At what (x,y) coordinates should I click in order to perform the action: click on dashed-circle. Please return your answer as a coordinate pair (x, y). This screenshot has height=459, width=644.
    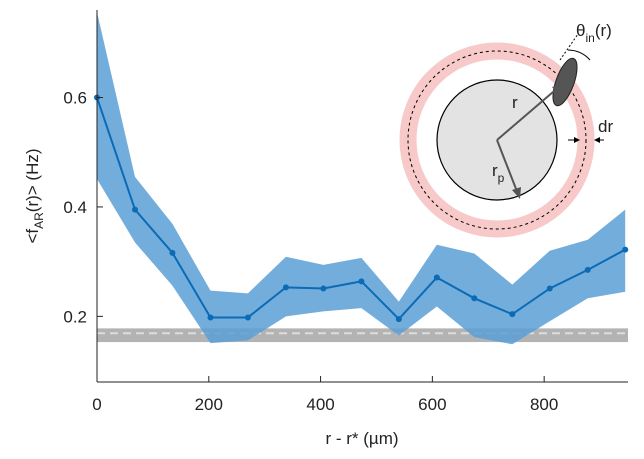
    Looking at the image, I should click on (497, 140).